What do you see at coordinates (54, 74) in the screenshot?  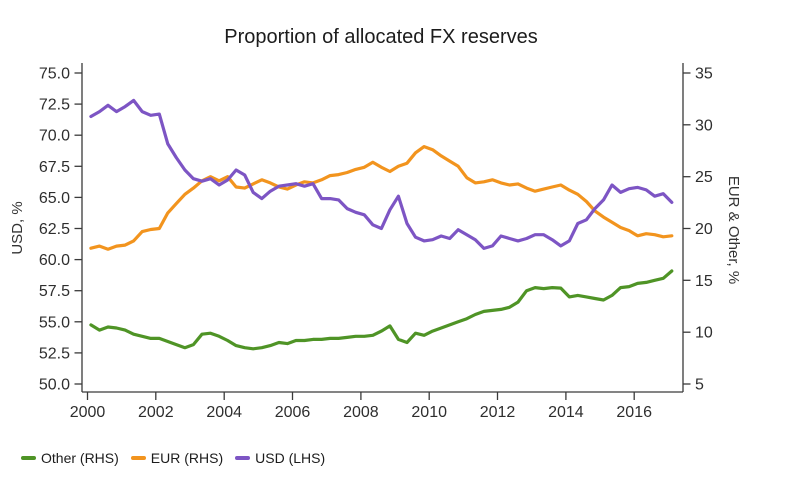 I see `left-tick-label: 75.0` at bounding box center [54, 74].